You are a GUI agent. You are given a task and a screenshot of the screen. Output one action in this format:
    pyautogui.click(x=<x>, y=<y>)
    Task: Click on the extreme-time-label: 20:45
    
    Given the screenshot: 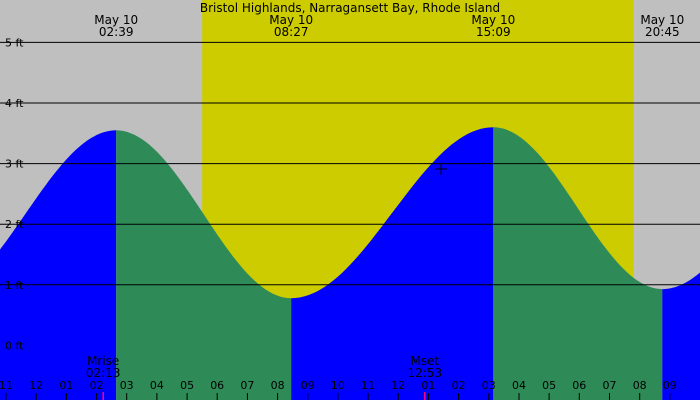 What is the action you would take?
    pyautogui.click(x=662, y=32)
    